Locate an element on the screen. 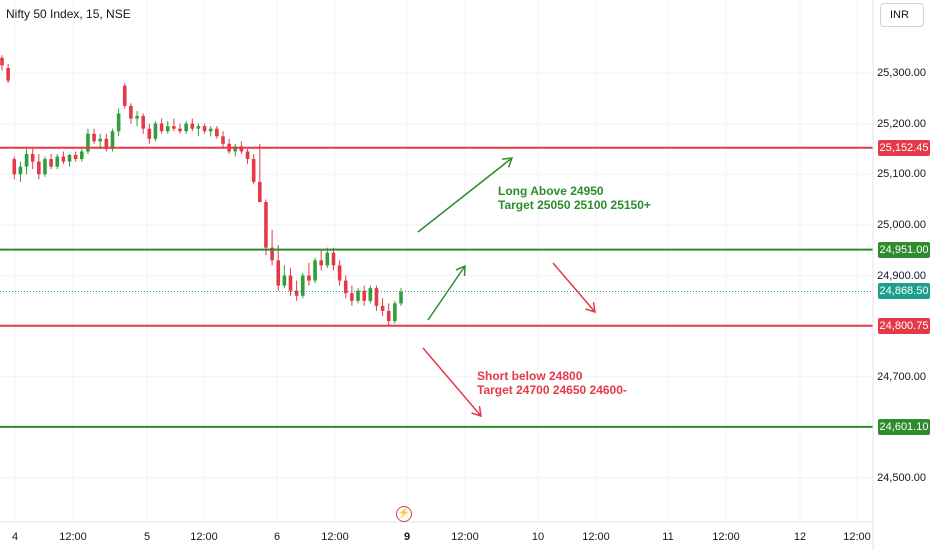  x-tick-label: 4 is located at coordinates (15, 537).